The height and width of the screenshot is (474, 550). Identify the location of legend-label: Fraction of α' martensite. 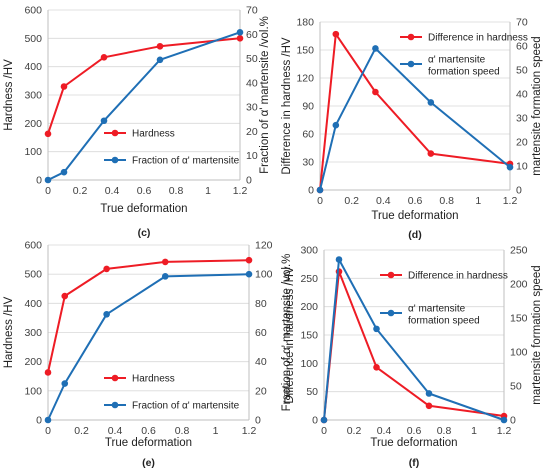
(186, 161).